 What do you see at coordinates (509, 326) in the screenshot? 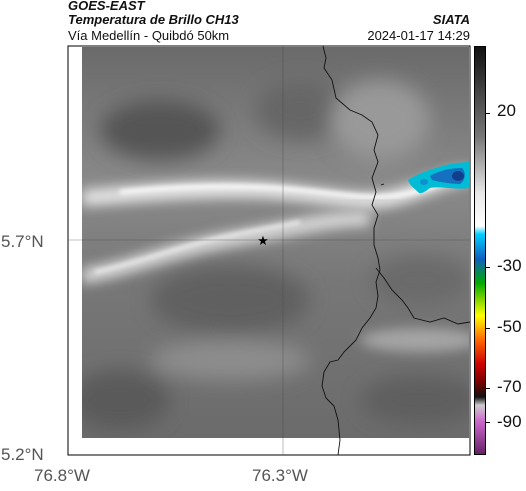
I see `colorbar-tick-label: -50` at bounding box center [509, 326].